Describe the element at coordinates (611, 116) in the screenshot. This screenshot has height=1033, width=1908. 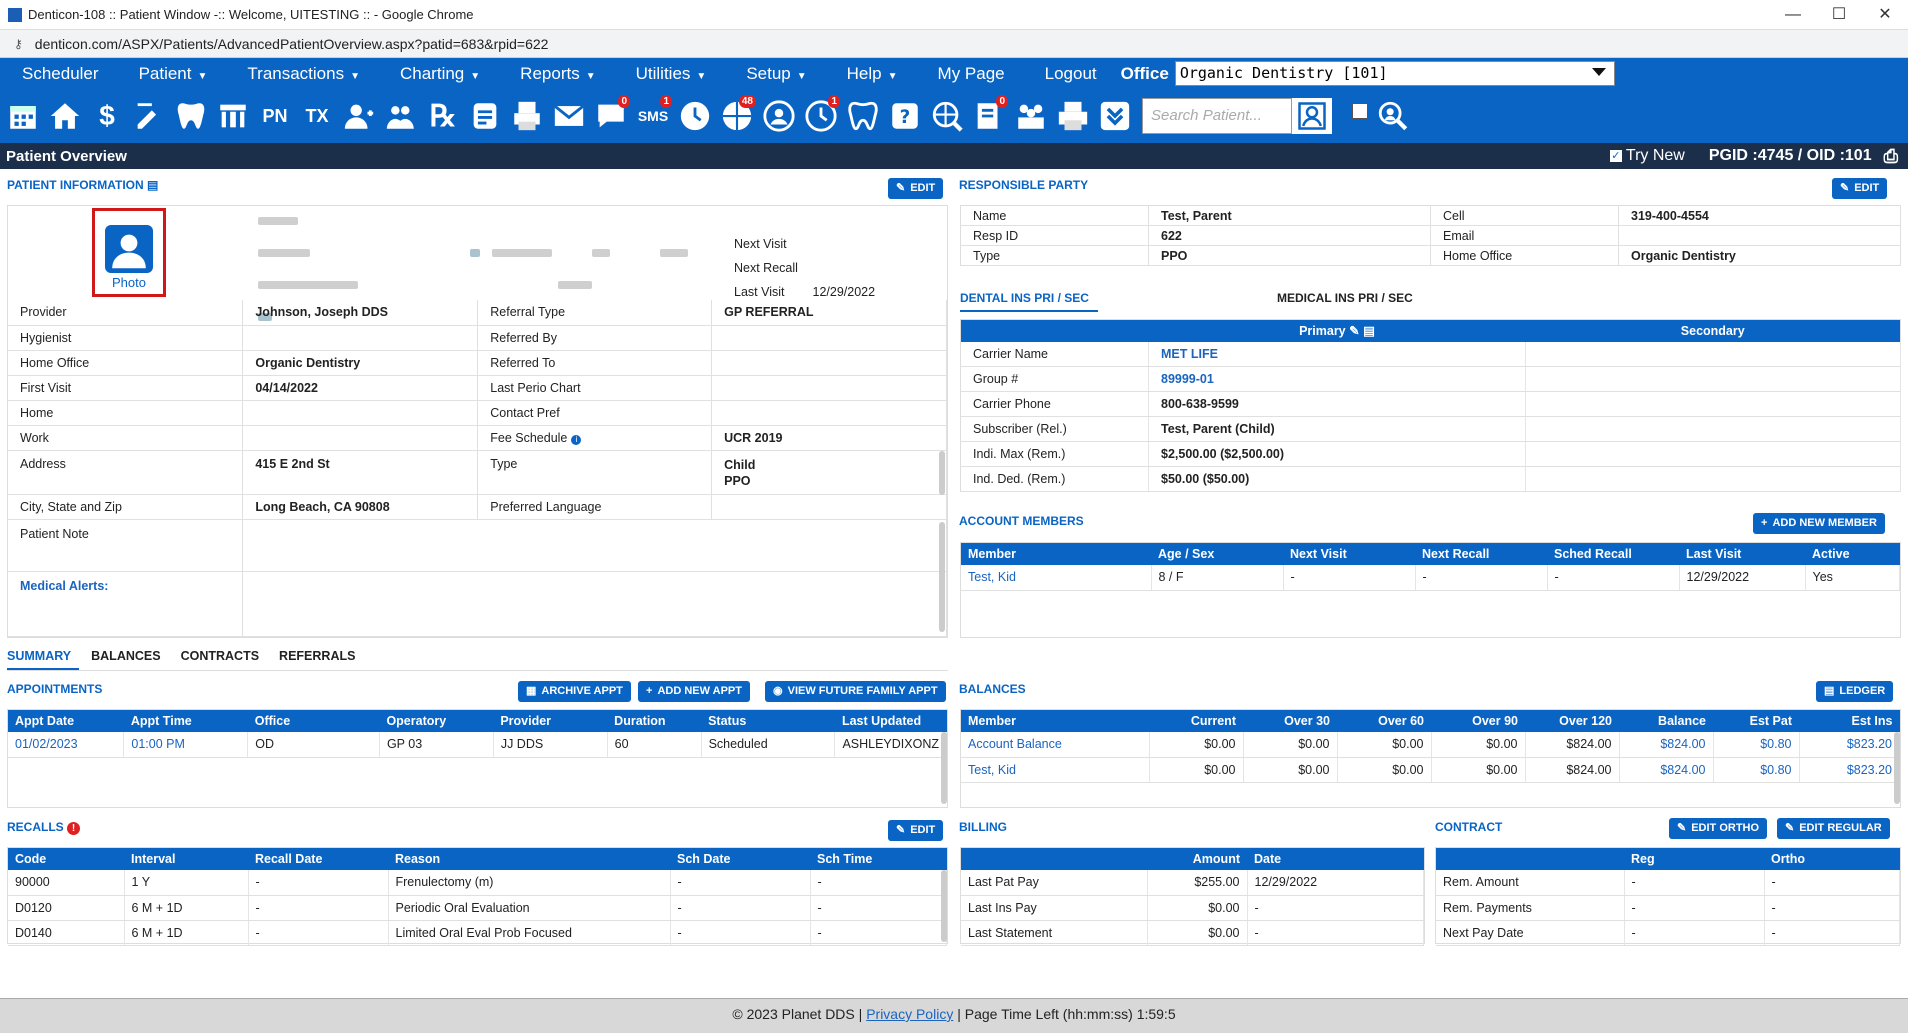
I see `chat-icon: 0` at that location.